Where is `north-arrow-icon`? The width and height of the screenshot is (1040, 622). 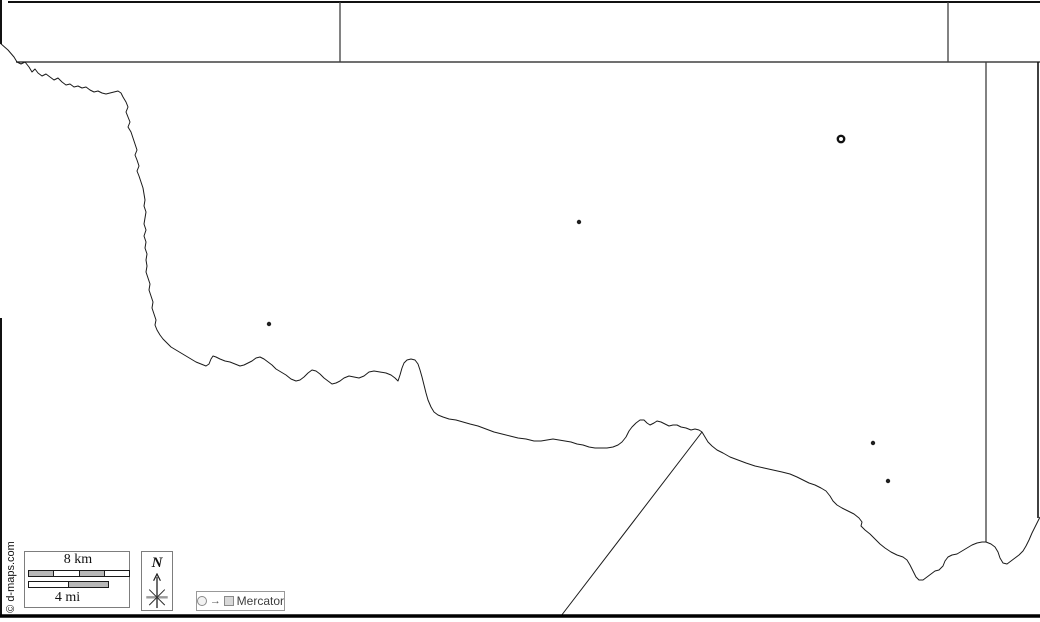
north-arrow-icon is located at coordinates (157, 591).